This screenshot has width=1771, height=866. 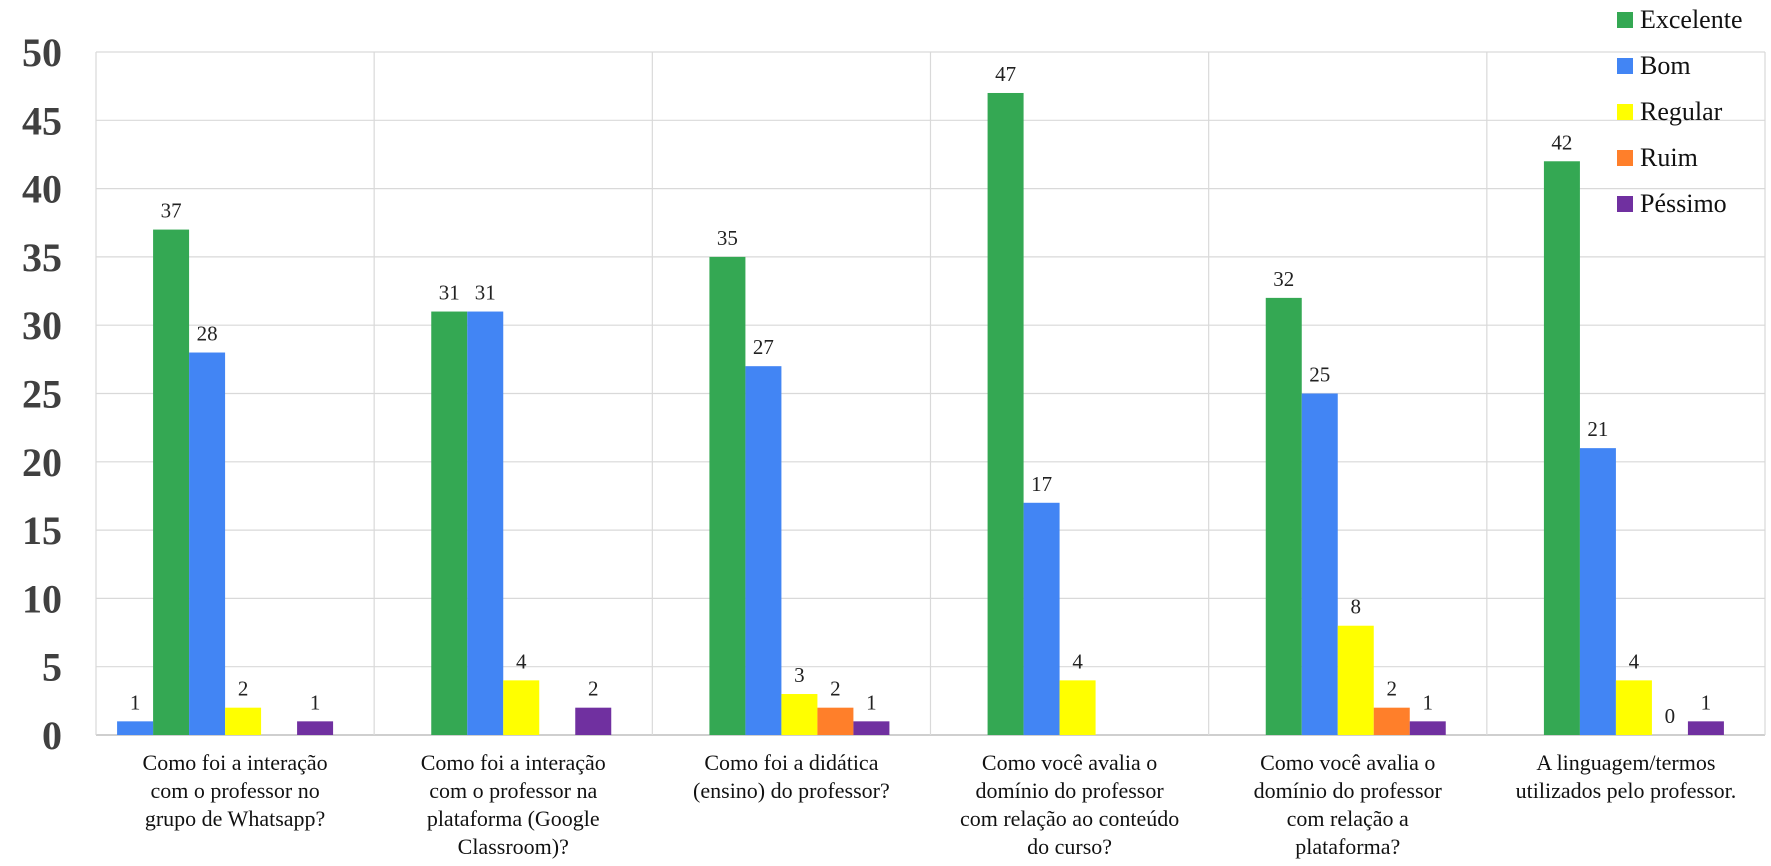 I want to click on legend-label: Bom, so click(x=1665, y=65).